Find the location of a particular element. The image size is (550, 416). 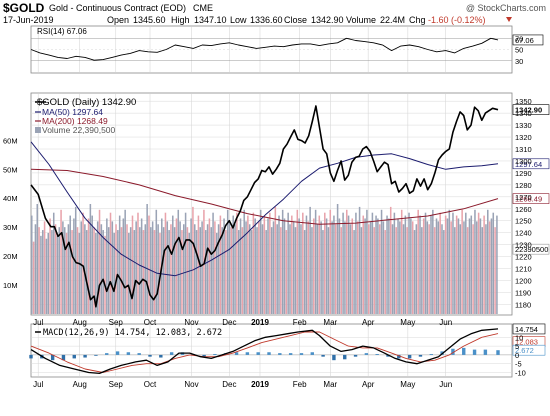

macd-y-tick-label: 5 is located at coordinates (517, 346).